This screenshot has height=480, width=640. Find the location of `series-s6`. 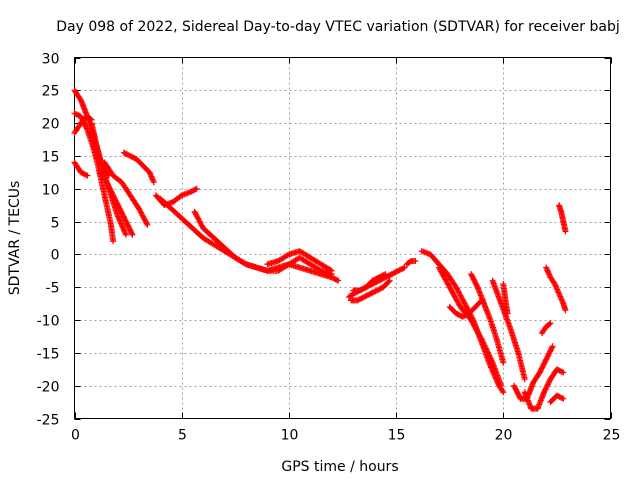

series-s6 is located at coordinates (116, 203).